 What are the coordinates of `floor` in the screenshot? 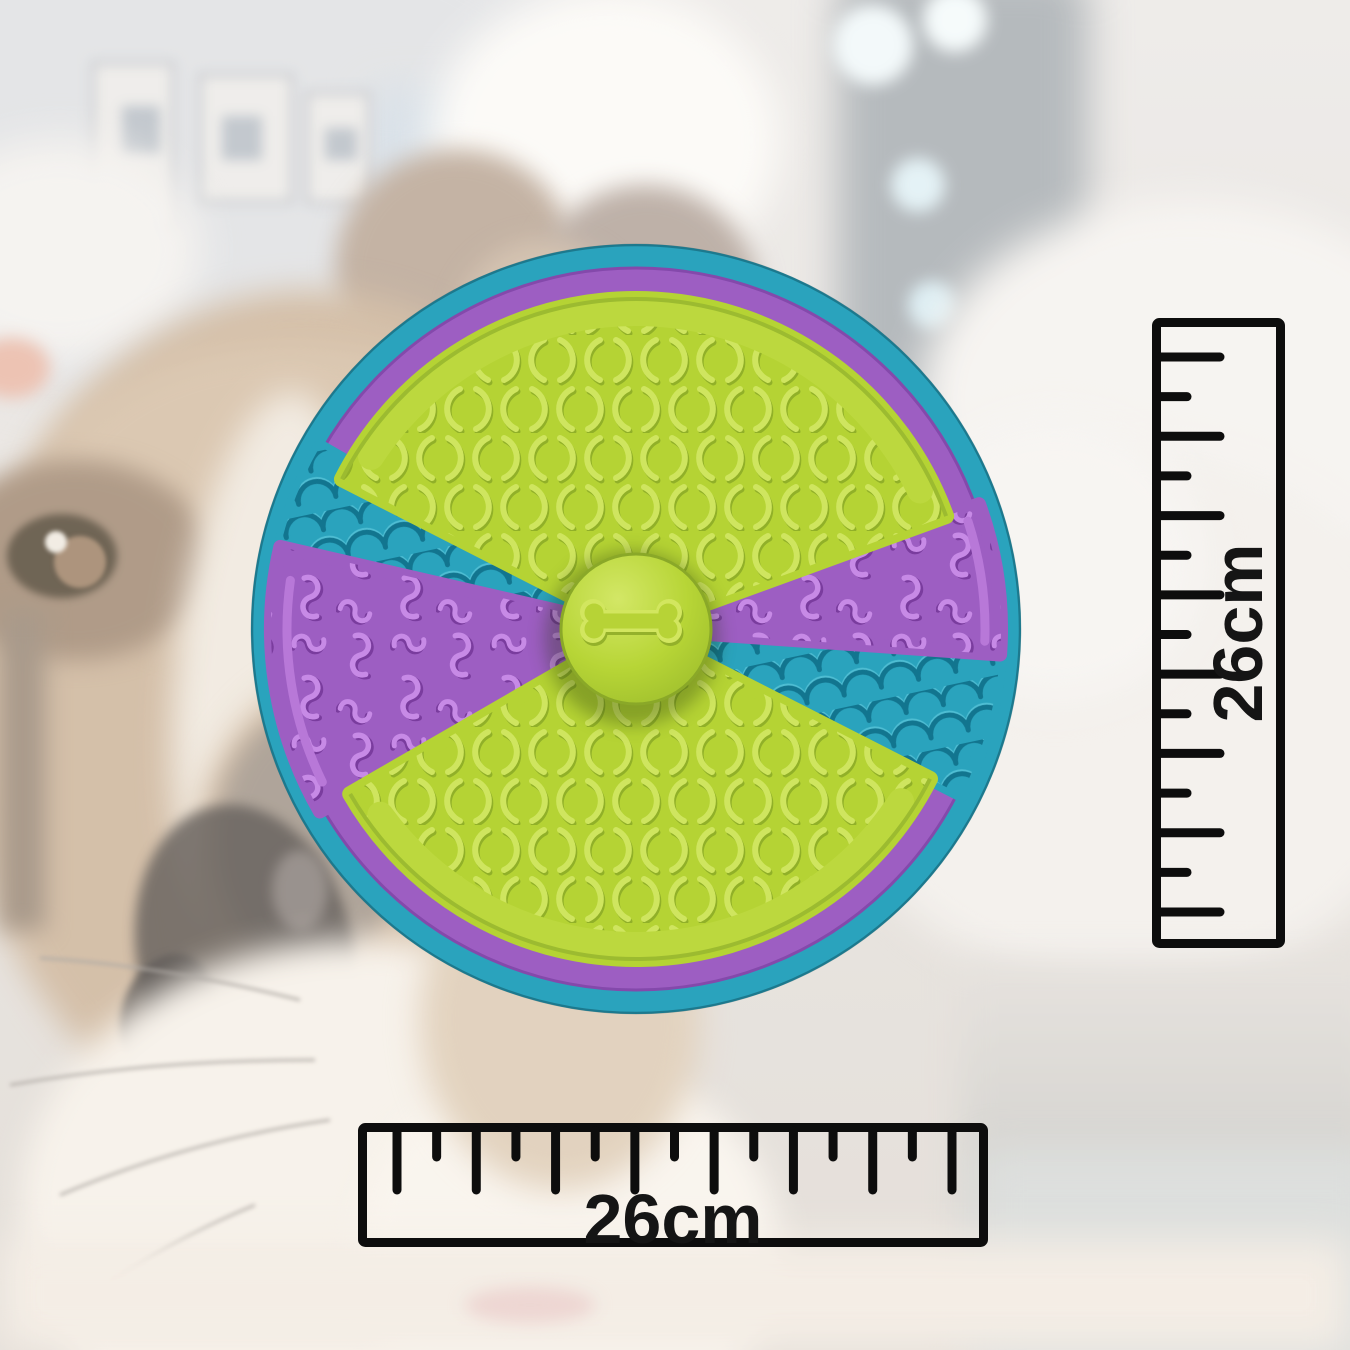 It's located at (675, 1295).